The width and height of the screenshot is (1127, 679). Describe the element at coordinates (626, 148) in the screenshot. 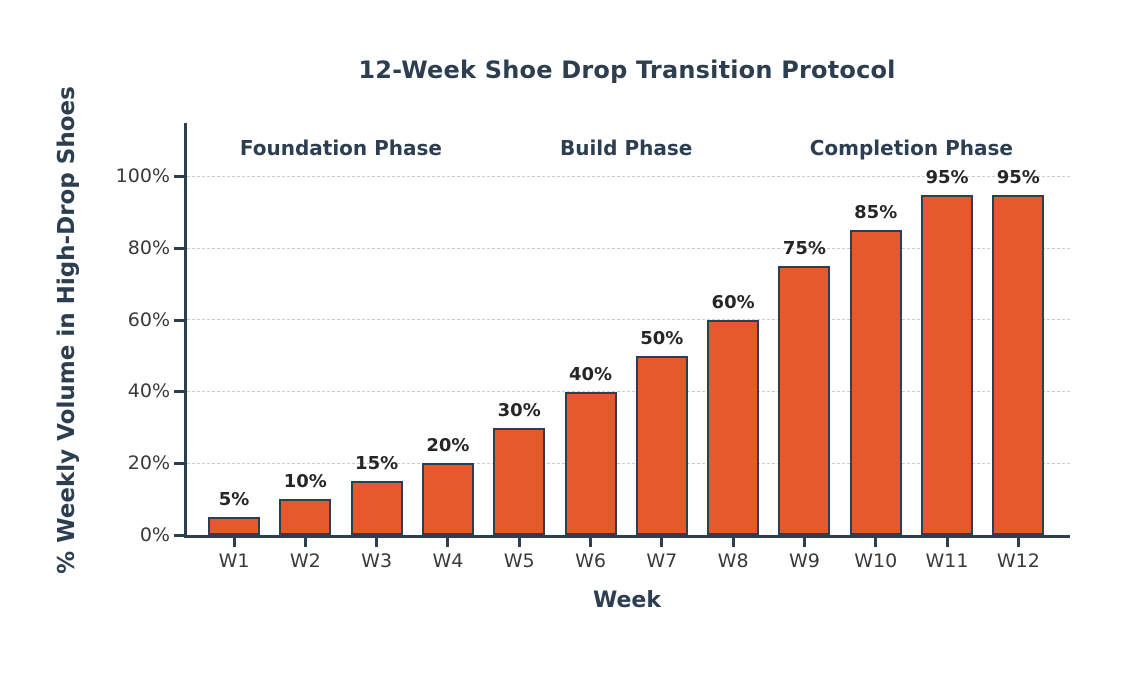

I see `phase-annotation: Build Phase` at that location.